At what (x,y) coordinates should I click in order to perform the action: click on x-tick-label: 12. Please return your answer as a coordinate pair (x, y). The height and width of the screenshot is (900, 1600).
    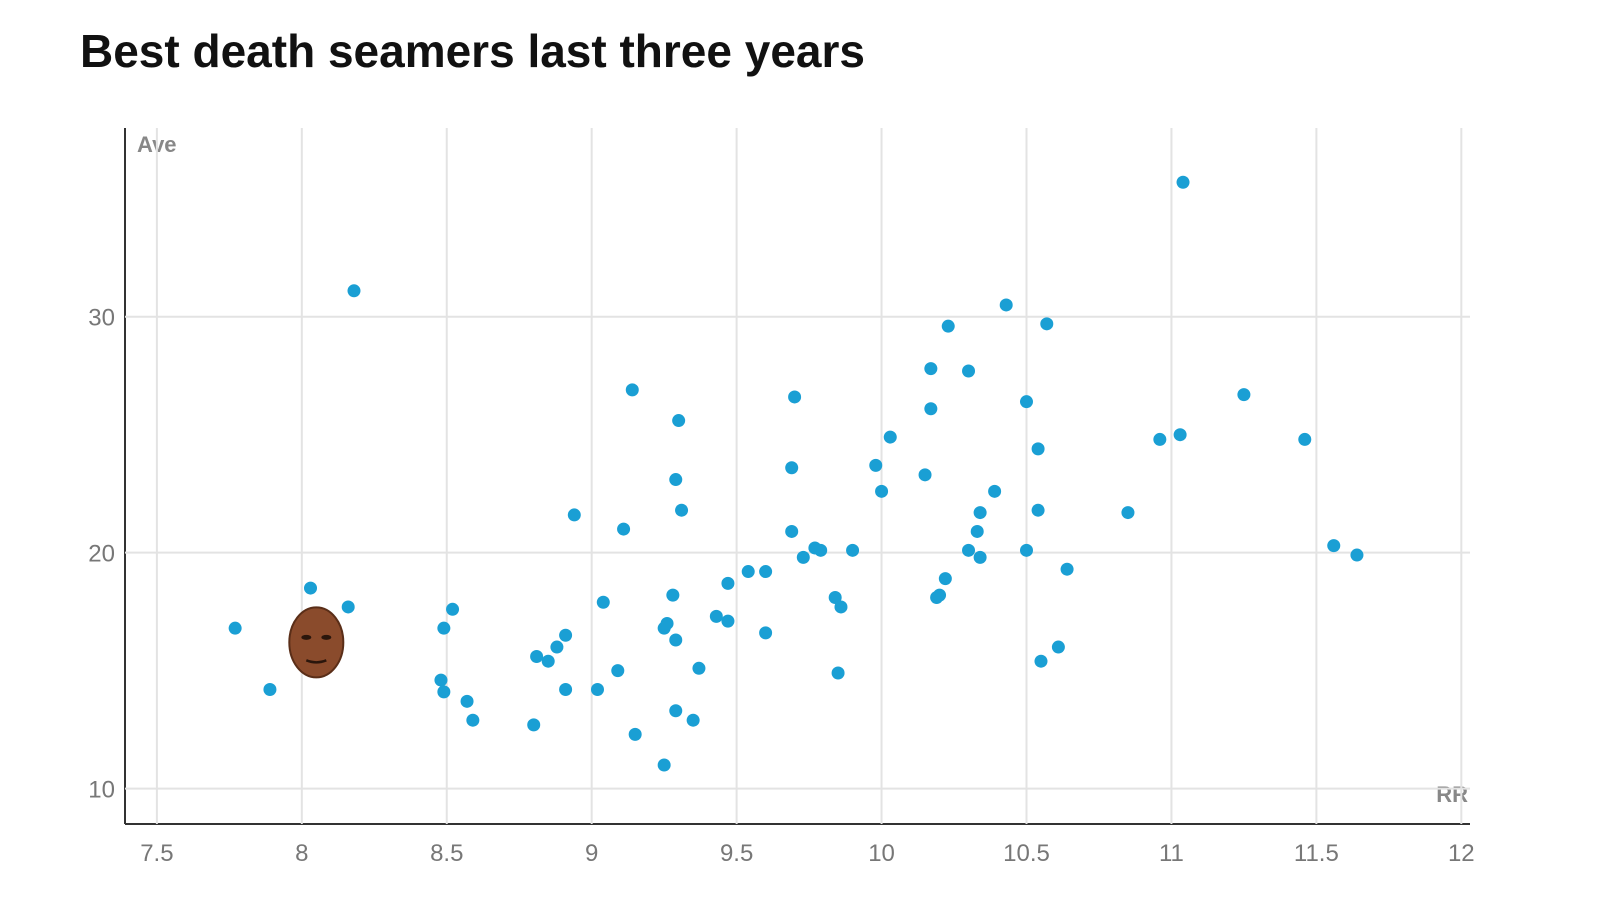
    Looking at the image, I should click on (1461, 853).